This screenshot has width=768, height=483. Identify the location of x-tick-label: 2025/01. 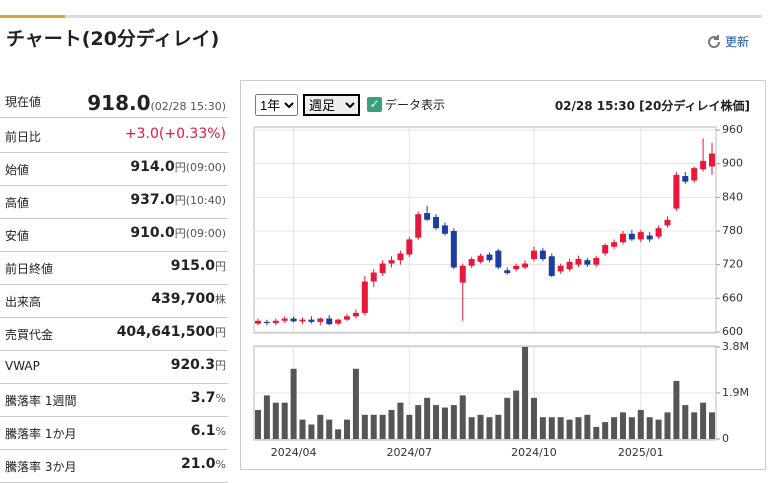
(641, 452).